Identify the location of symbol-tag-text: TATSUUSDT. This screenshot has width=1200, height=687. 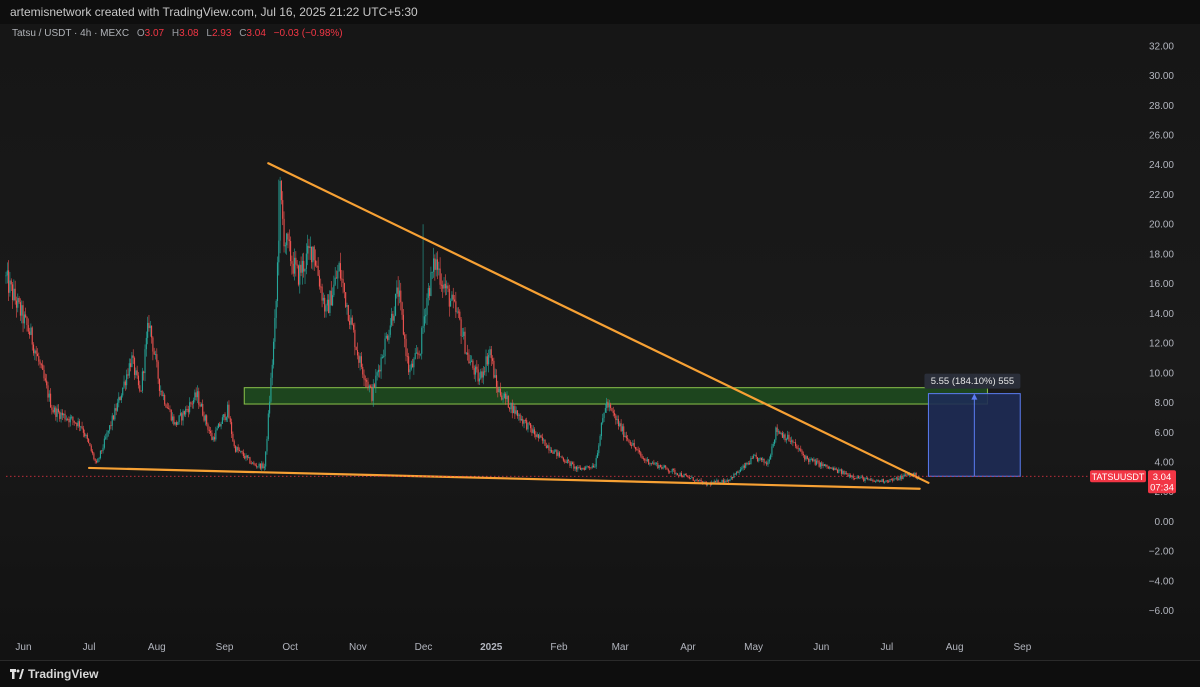
(1118, 477).